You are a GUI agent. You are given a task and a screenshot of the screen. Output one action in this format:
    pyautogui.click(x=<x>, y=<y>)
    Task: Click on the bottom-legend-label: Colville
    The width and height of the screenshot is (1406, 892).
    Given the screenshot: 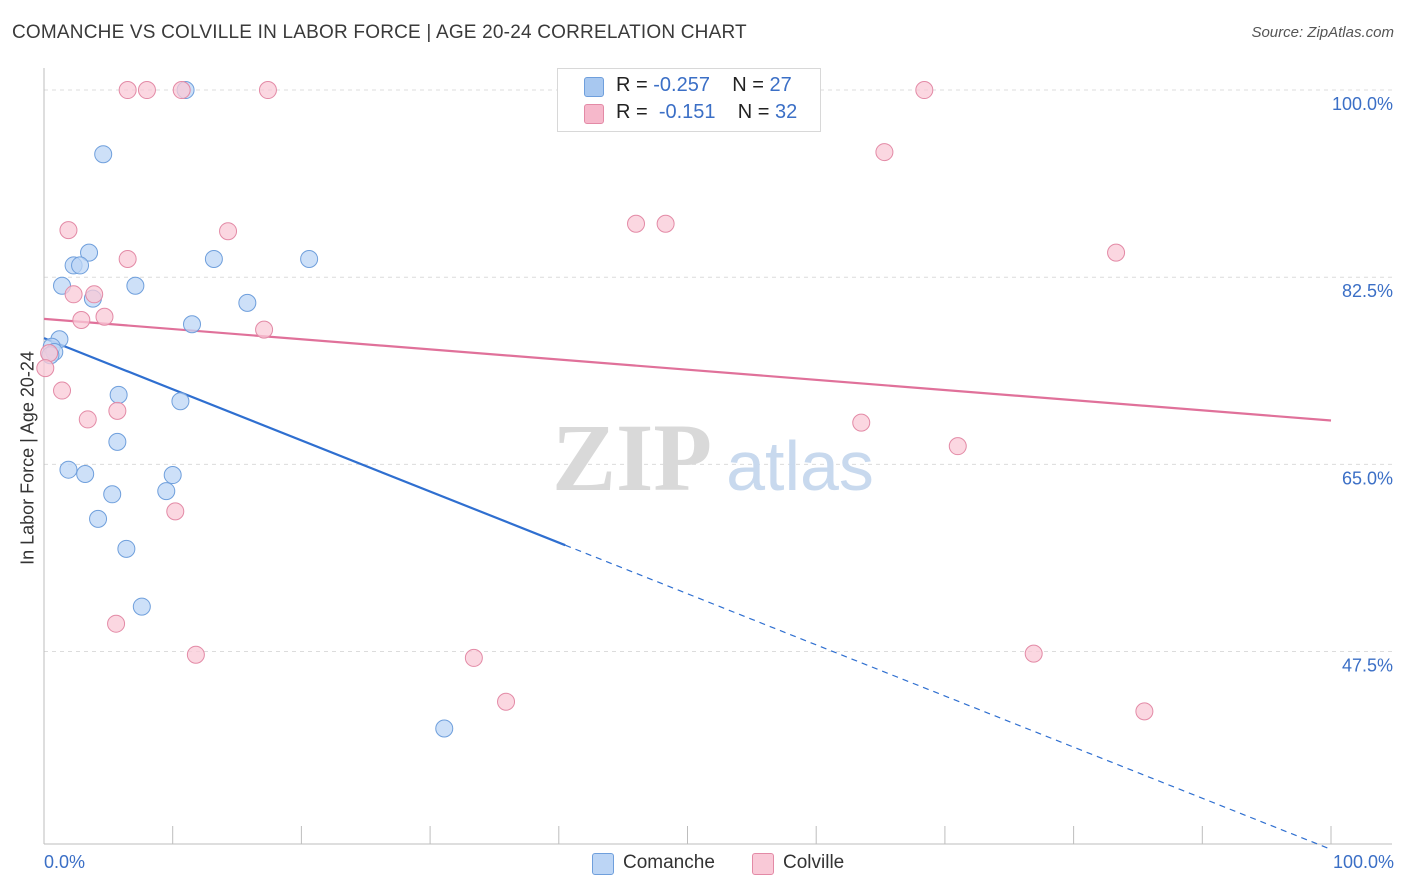 What is the action you would take?
    pyautogui.click(x=814, y=862)
    